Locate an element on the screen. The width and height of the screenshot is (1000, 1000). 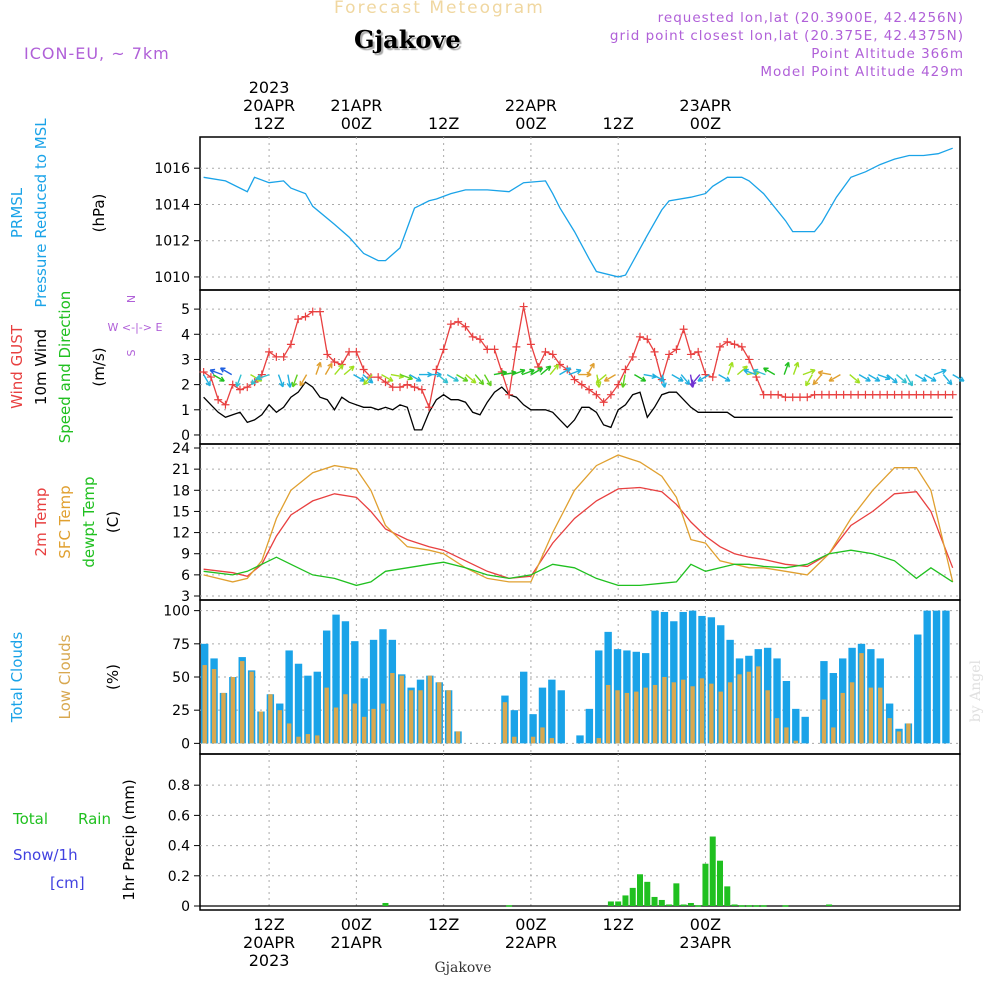
bottom-time-label: 00Z is located at coordinates (705, 924).